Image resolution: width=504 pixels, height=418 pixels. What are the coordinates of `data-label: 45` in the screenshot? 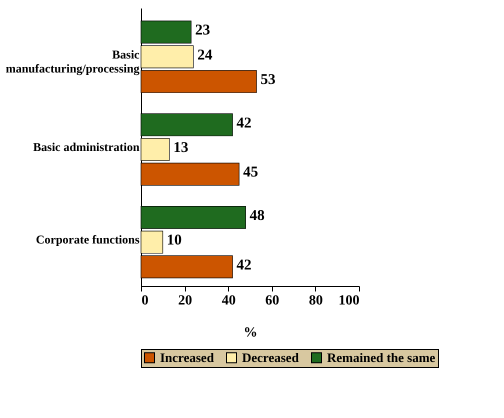 It's located at (250, 172).